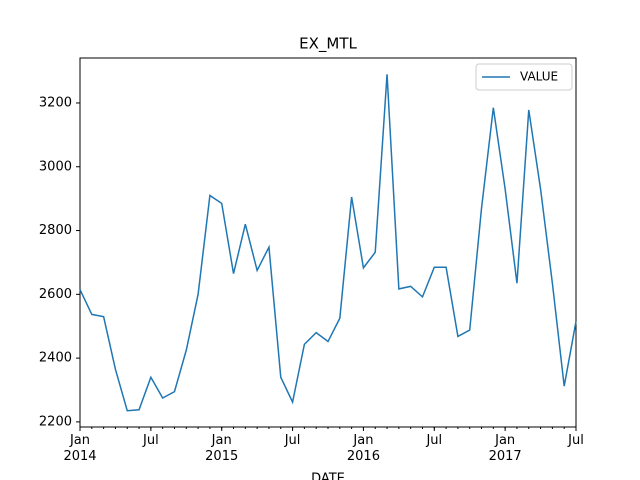 The height and width of the screenshot is (480, 640). What do you see at coordinates (363, 448) in the screenshot?
I see `x-tick-label: Jan 2016` at bounding box center [363, 448].